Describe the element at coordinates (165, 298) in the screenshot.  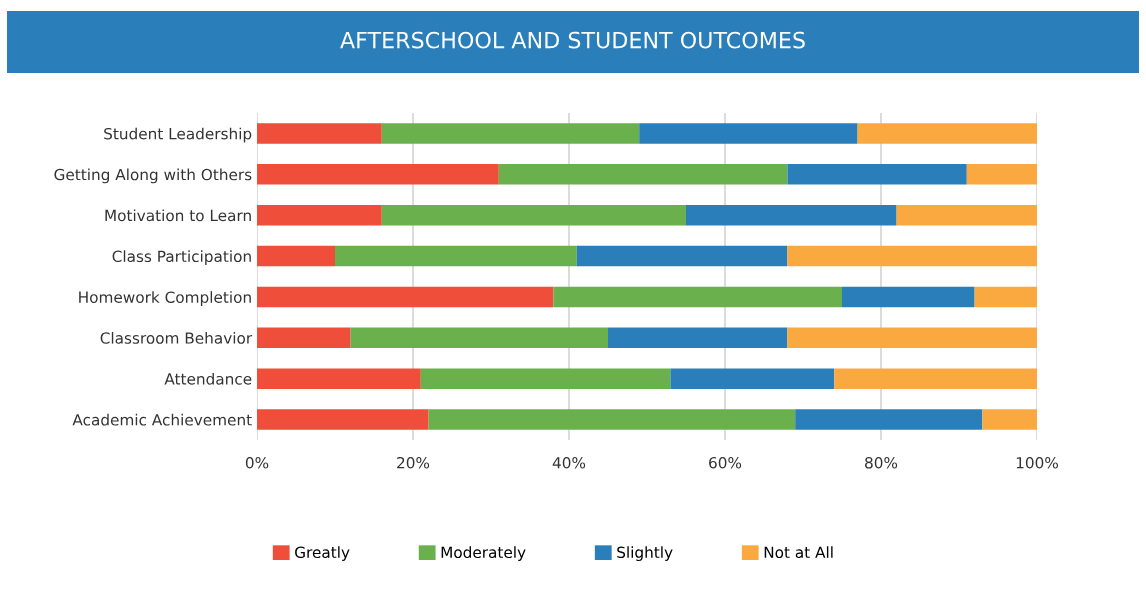
I see `y-tick-label: Homework Completion` at that location.